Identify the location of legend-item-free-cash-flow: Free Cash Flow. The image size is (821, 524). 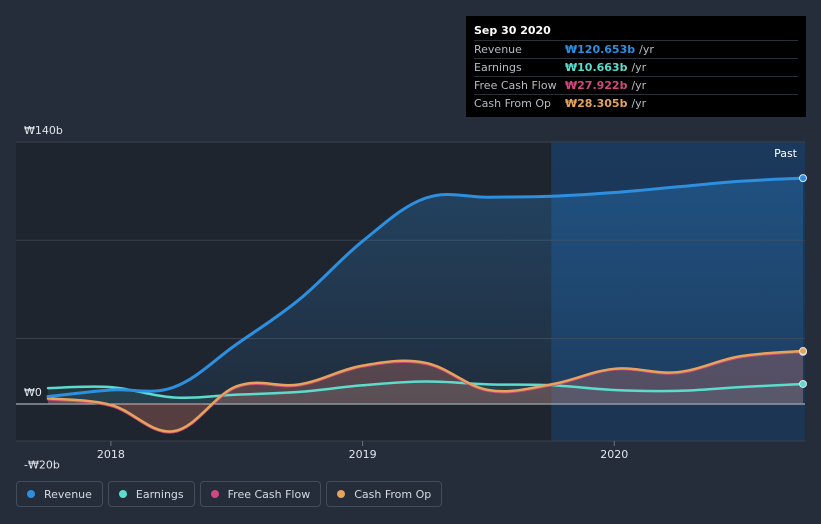
(260, 494).